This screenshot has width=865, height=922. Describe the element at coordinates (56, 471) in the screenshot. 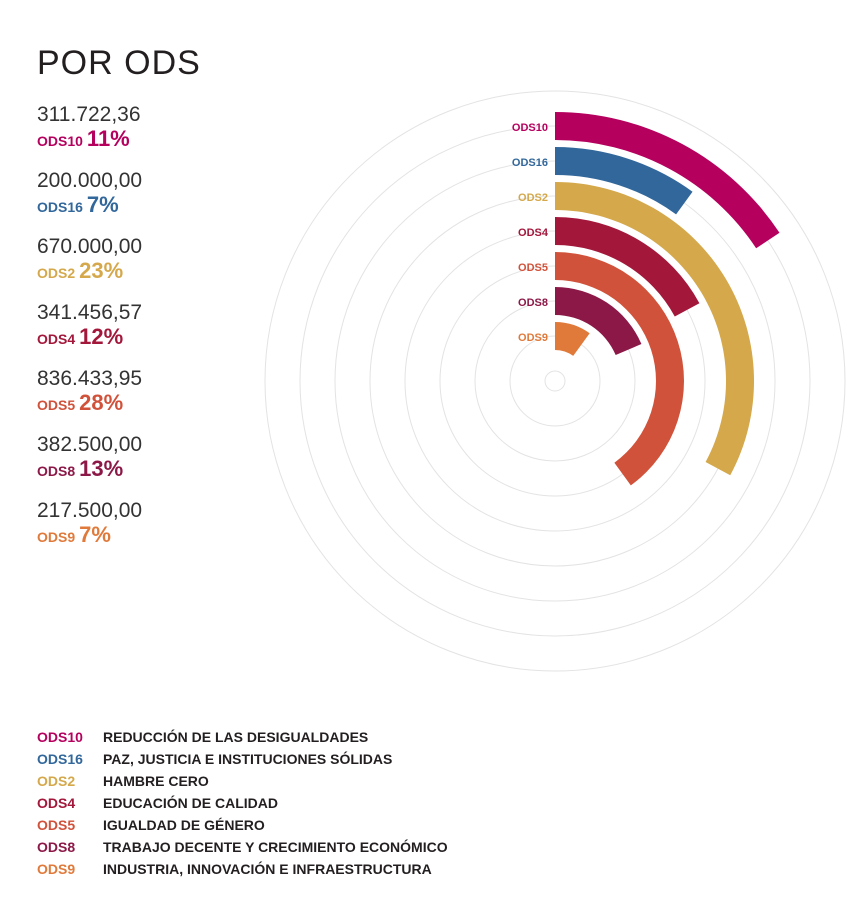

I see `stat-code: ODS8` at that location.